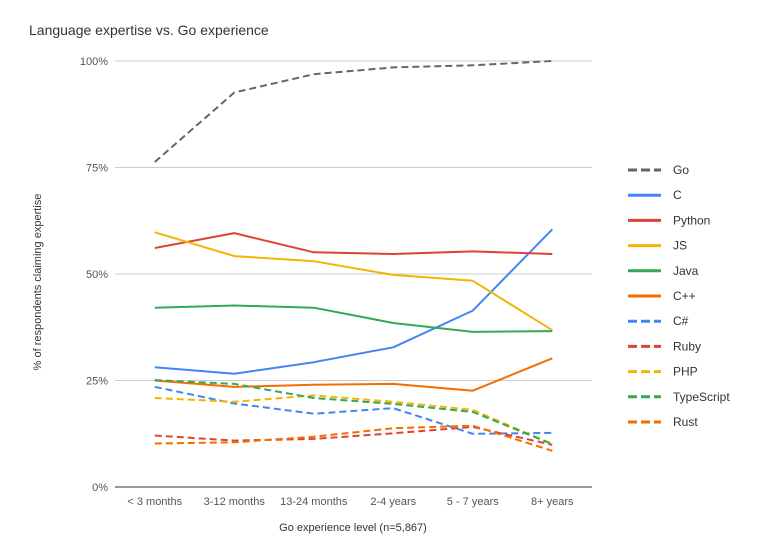 Image resolution: width=759 pixels, height=549 pixels. I want to click on x-tick-label: 8+ years, so click(552, 502).